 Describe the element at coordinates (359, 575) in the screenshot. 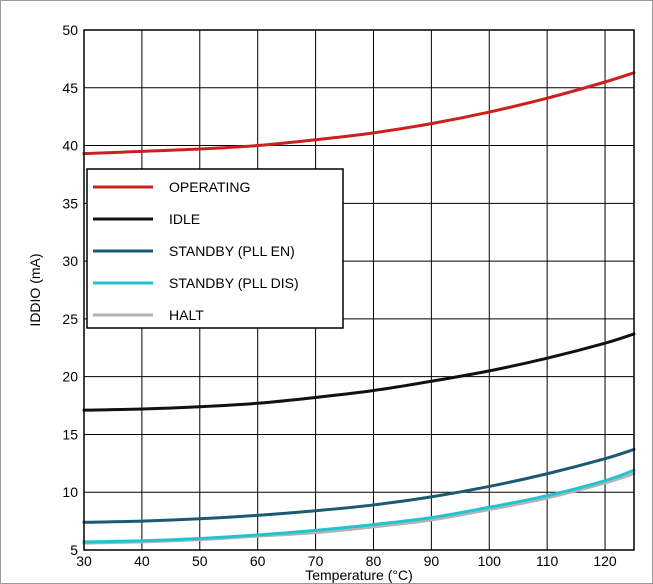

I see `x-axis-label: Temperature (°C)` at that location.